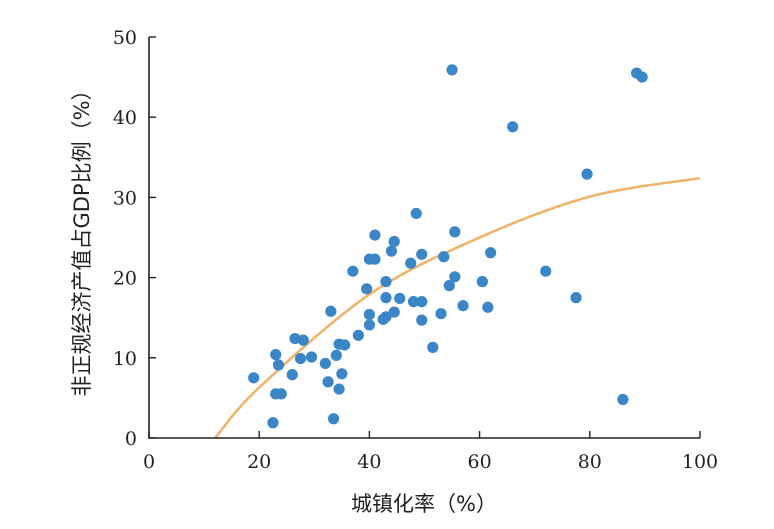  What do you see at coordinates (590, 462) in the screenshot?
I see `x-tick-label: 80` at bounding box center [590, 462].